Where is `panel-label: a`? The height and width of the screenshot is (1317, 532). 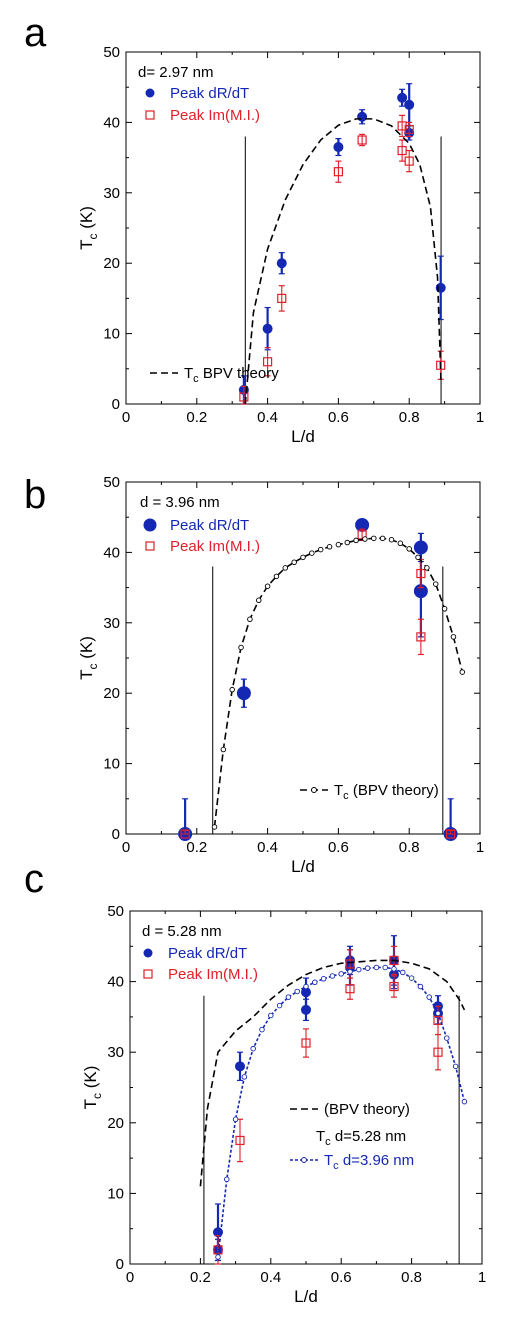
panel-label: a is located at coordinates (35, 33).